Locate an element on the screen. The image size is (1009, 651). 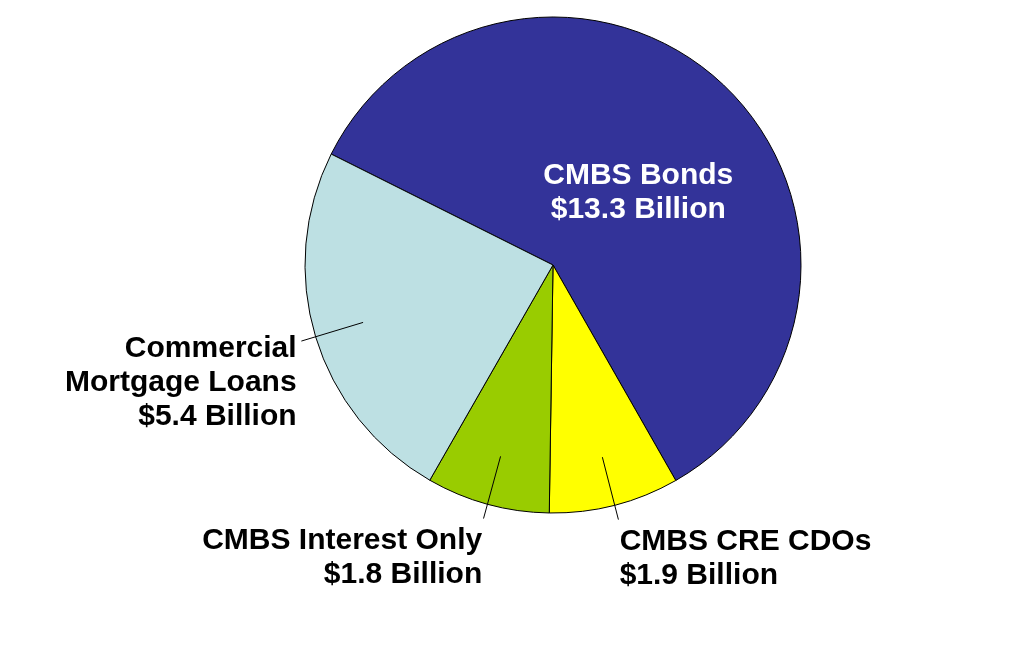
data-label: $13.3 Billion is located at coordinates (638, 207).